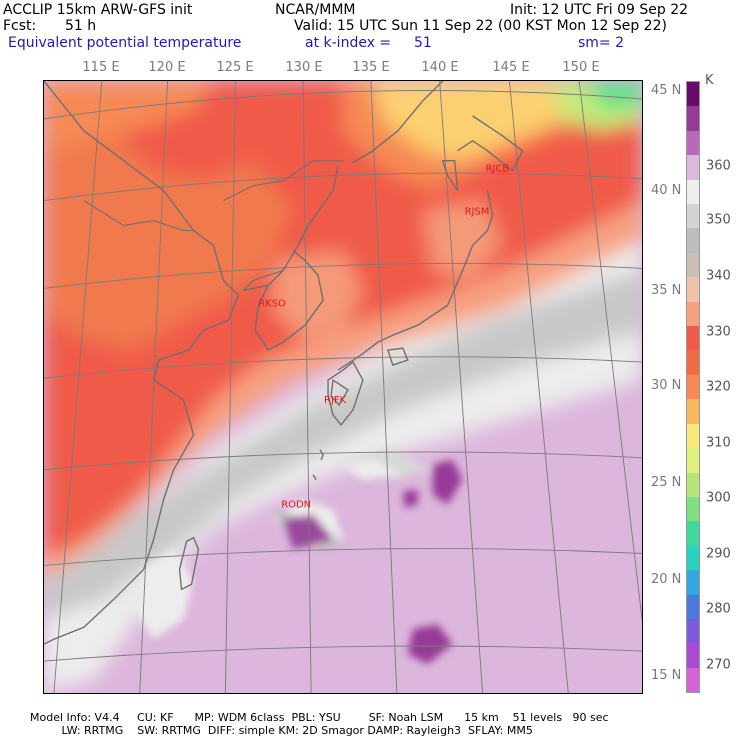 The image size is (740, 740). I want to click on colorbar, so click(693, 387).